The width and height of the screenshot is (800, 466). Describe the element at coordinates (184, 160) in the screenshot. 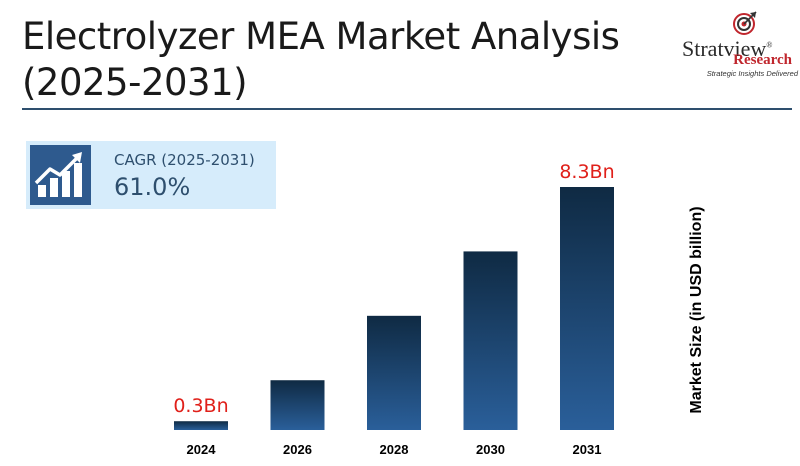

I see `cagr-label: CAGR (2025-2031)` at that location.